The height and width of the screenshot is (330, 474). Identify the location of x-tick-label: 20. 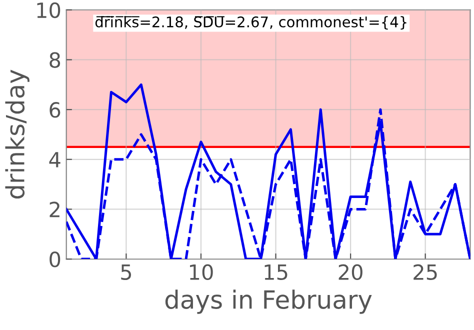
(350, 272).